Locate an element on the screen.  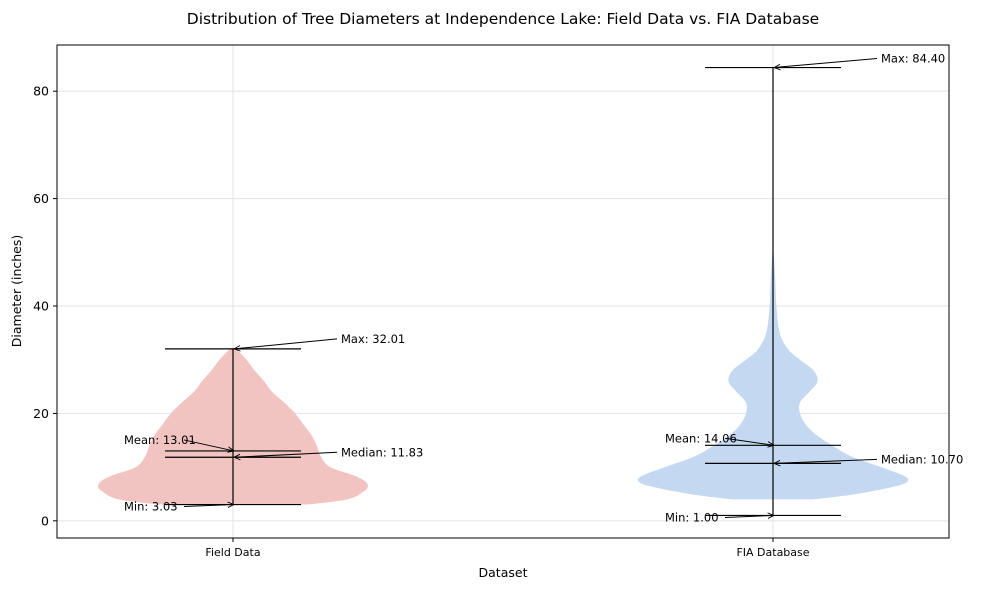
x-axis-label: Dataset is located at coordinates (503, 572).